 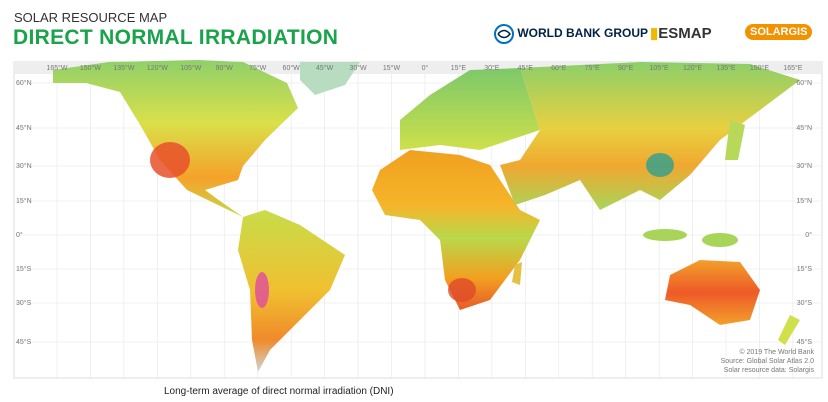 What do you see at coordinates (425, 68) in the screenshot?
I see `lon-label: 0°` at bounding box center [425, 68].